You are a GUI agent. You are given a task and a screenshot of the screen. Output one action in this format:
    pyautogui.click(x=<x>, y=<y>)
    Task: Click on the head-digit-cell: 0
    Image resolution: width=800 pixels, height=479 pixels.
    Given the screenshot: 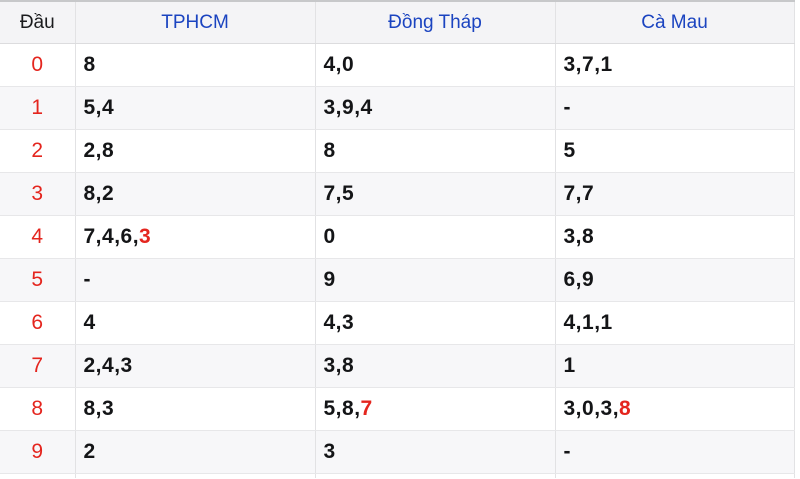 What is the action you would take?
    pyautogui.click(x=38, y=65)
    